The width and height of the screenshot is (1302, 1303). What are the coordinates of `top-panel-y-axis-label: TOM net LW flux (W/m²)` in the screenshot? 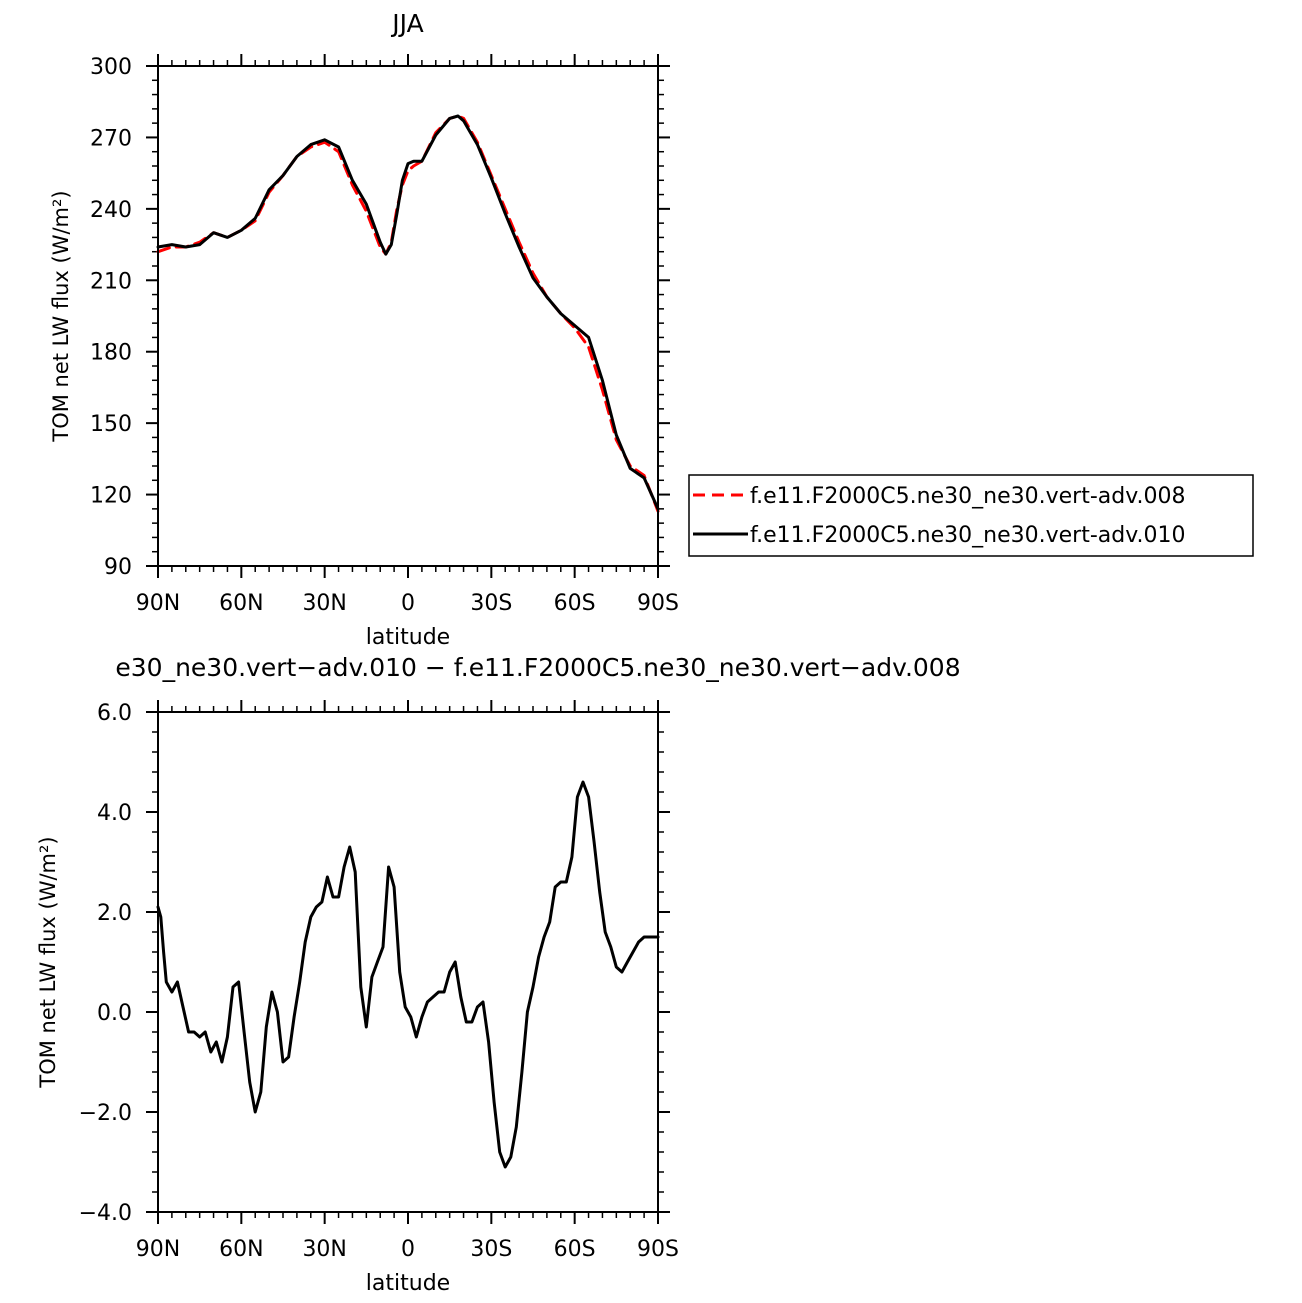 It's located at (61, 316).